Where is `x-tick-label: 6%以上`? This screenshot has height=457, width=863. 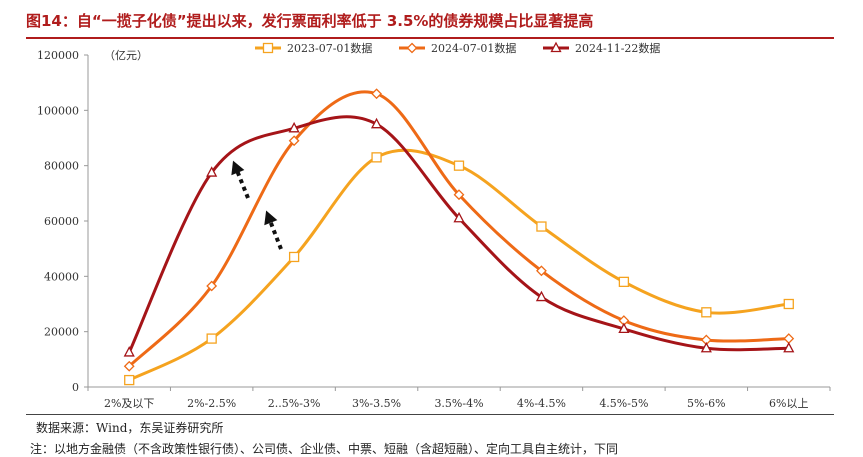 x-tick-label: 6%以上 is located at coordinates (788, 403).